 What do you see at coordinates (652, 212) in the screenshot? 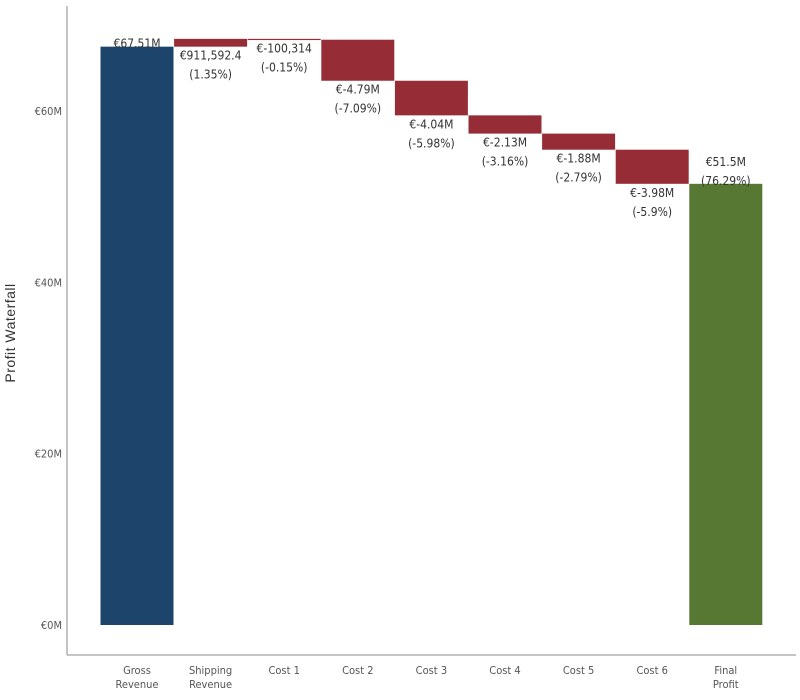
I see `bar-percent-label: (-5.9%)` at bounding box center [652, 212].